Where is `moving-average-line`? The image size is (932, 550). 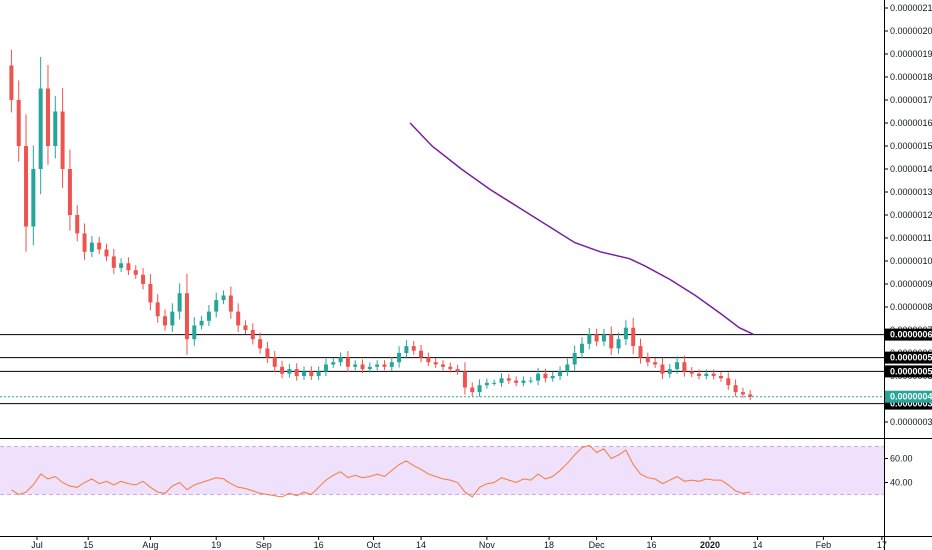 moving-average-line is located at coordinates (582, 229).